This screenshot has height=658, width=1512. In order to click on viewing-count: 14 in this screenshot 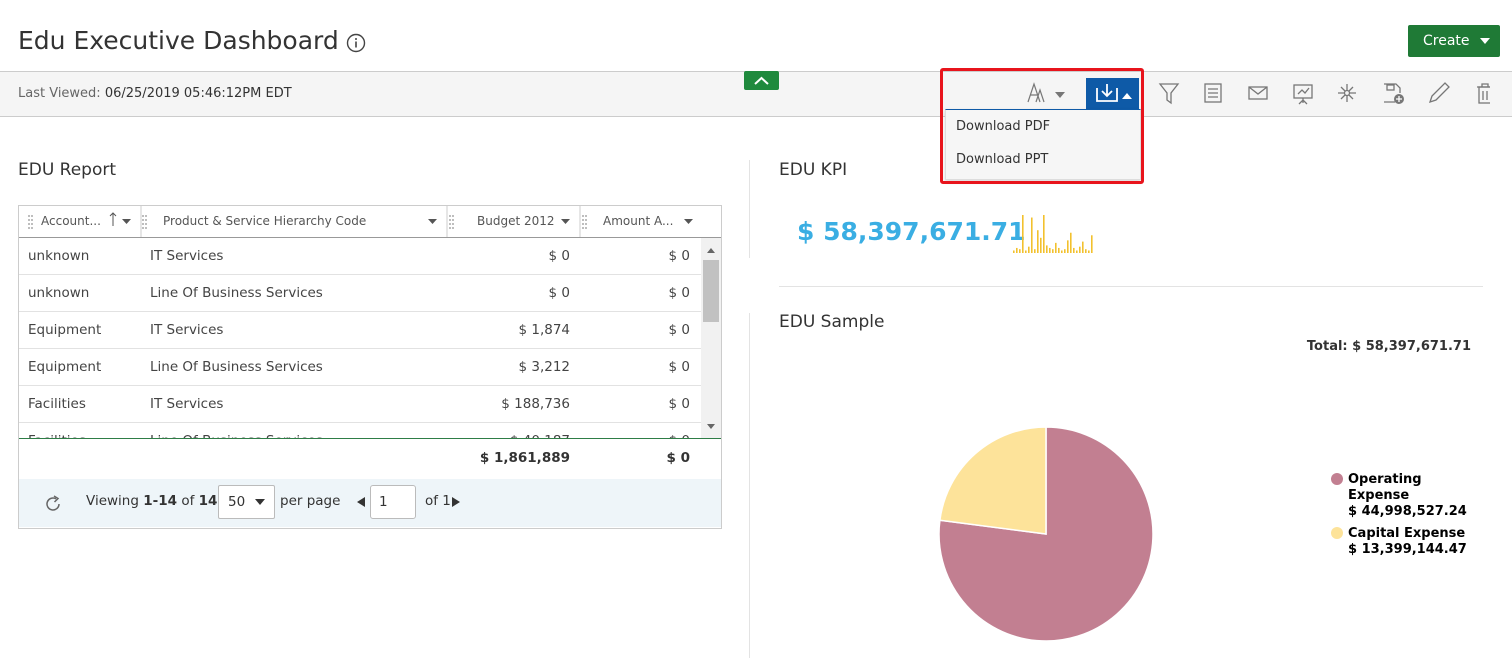, I will do `click(208, 501)`.